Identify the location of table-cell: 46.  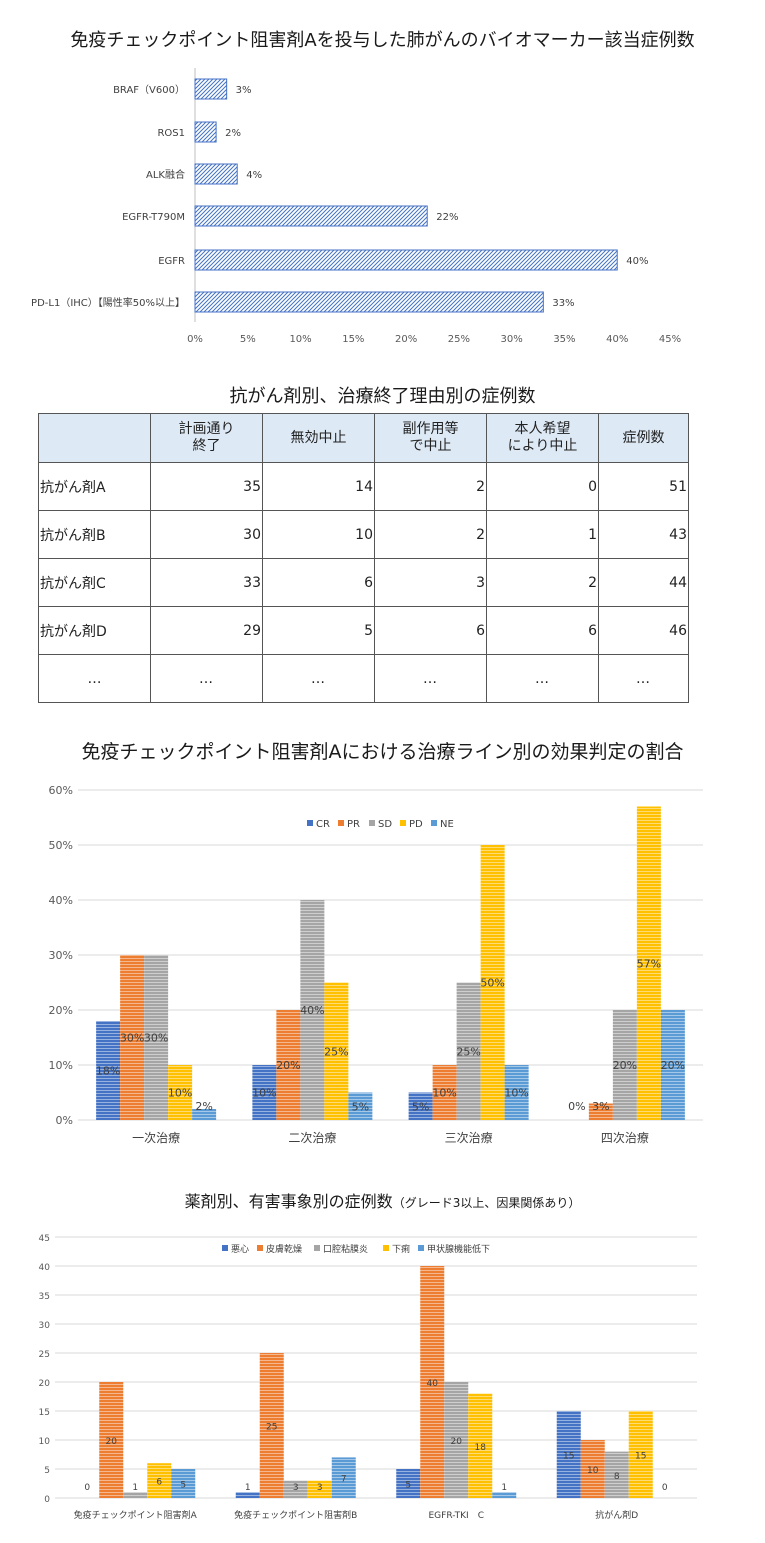
(643, 630).